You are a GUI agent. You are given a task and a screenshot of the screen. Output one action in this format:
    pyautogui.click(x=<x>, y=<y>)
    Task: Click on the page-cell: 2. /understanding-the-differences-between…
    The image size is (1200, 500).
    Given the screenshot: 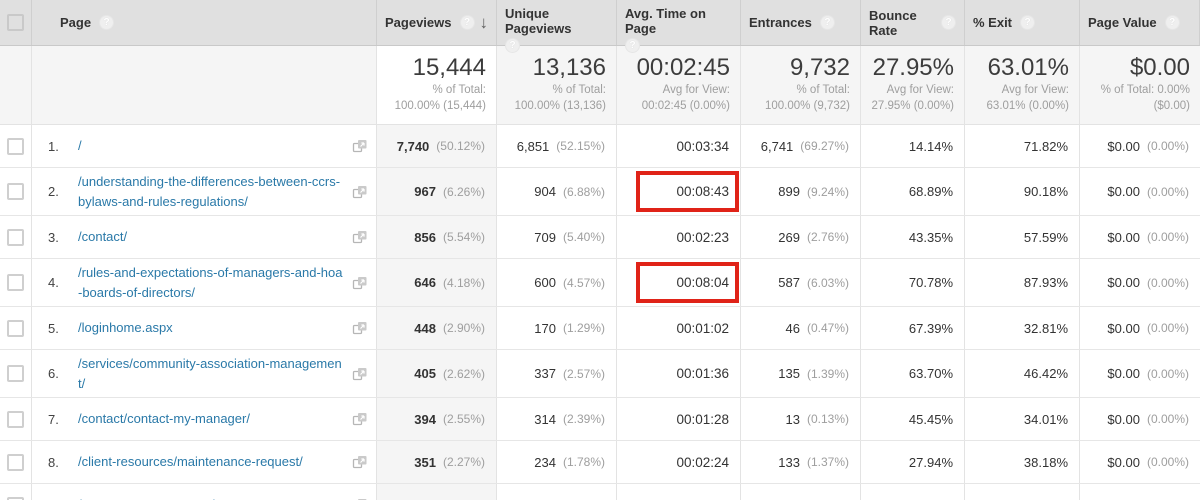 What is the action you would take?
    pyautogui.click(x=204, y=191)
    